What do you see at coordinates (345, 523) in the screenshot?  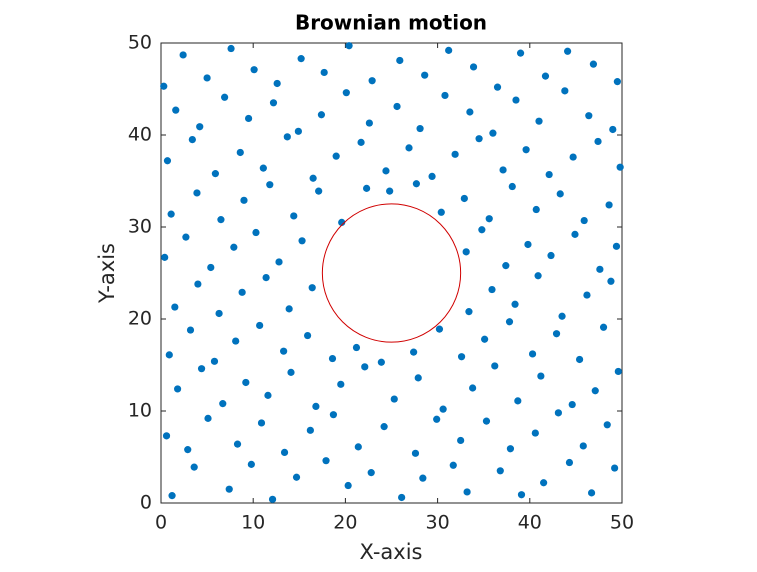 I see `x-tick-label: 20` at bounding box center [345, 523].